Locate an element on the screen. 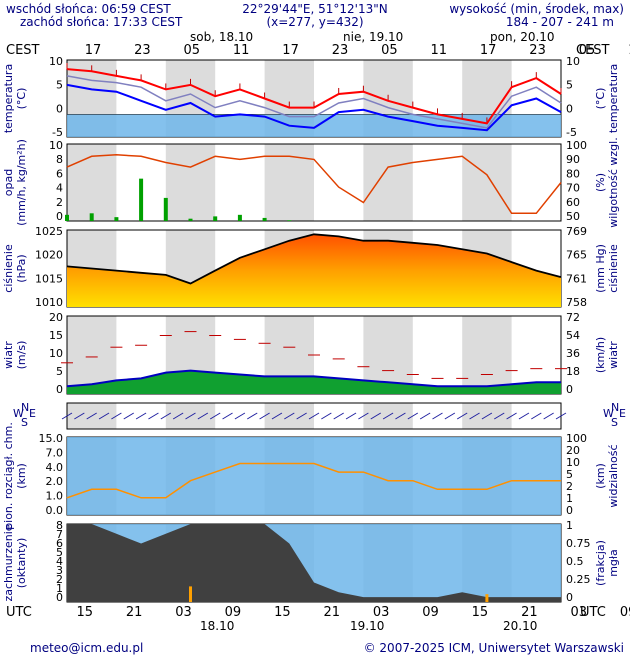 The height and width of the screenshot is (660, 630). compass-n-left: N is located at coordinates (25, 407).